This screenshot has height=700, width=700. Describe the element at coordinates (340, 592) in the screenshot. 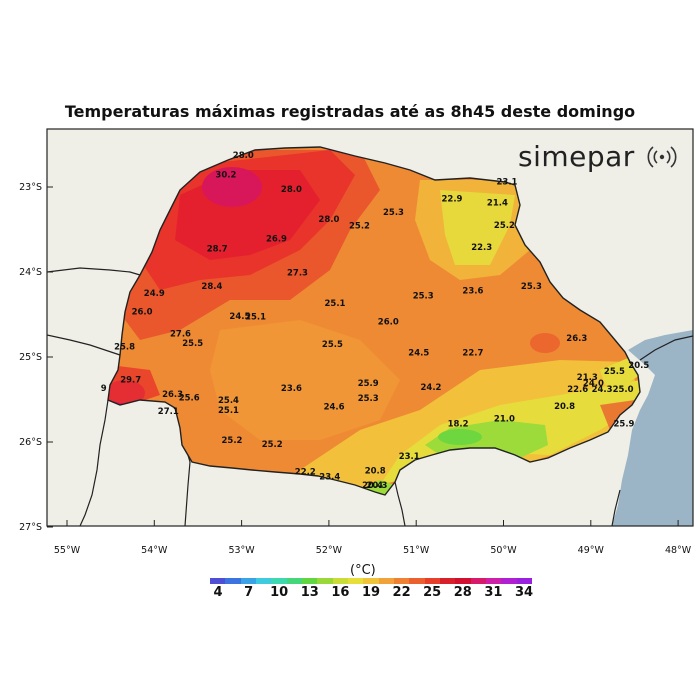

I see `colorbar-tick-label: 16` at that location.